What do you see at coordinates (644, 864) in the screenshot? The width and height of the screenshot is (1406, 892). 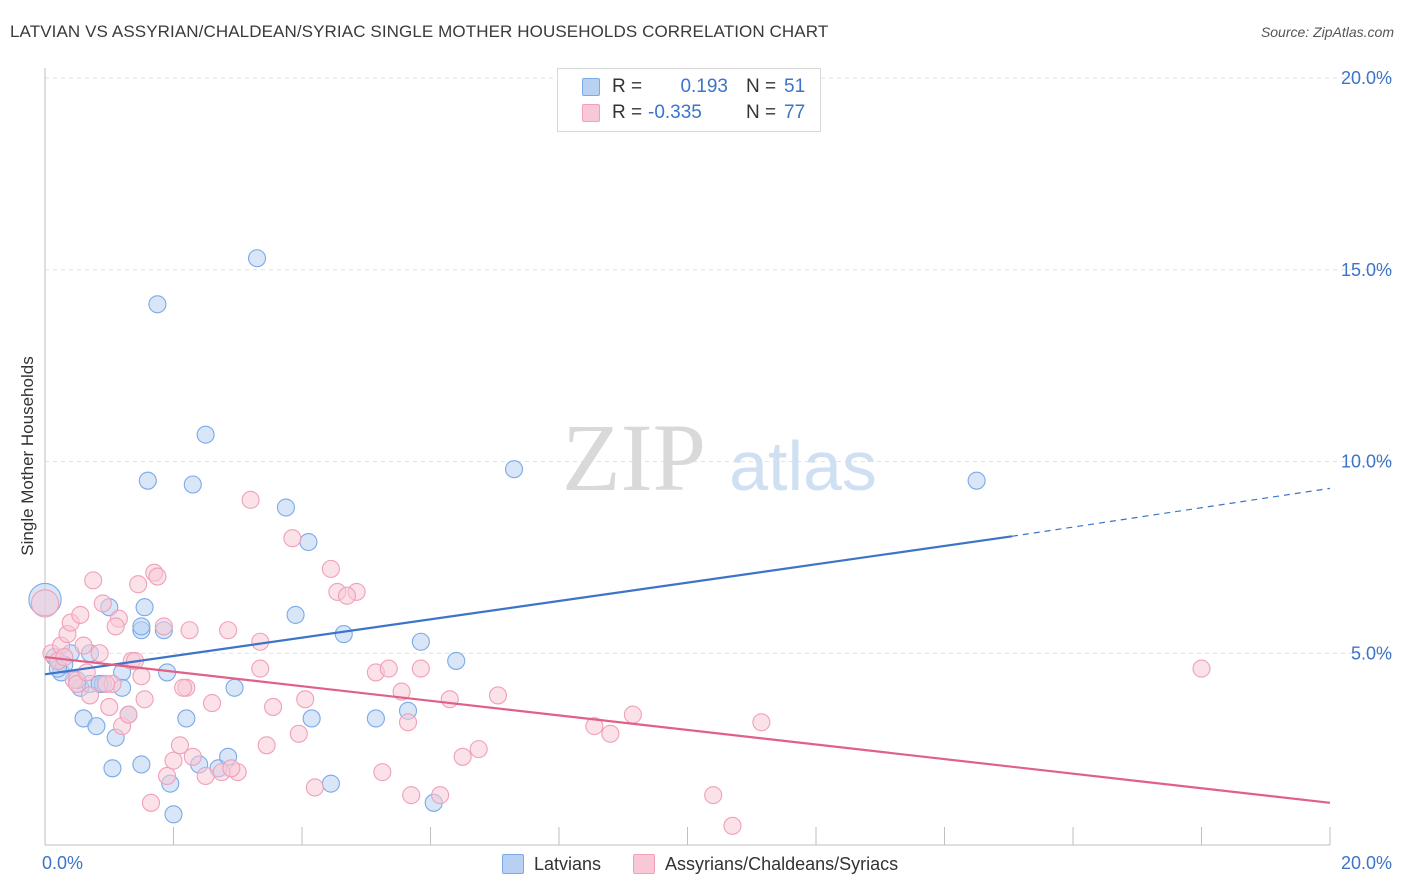 I see `assyrians-swatch` at bounding box center [644, 864].